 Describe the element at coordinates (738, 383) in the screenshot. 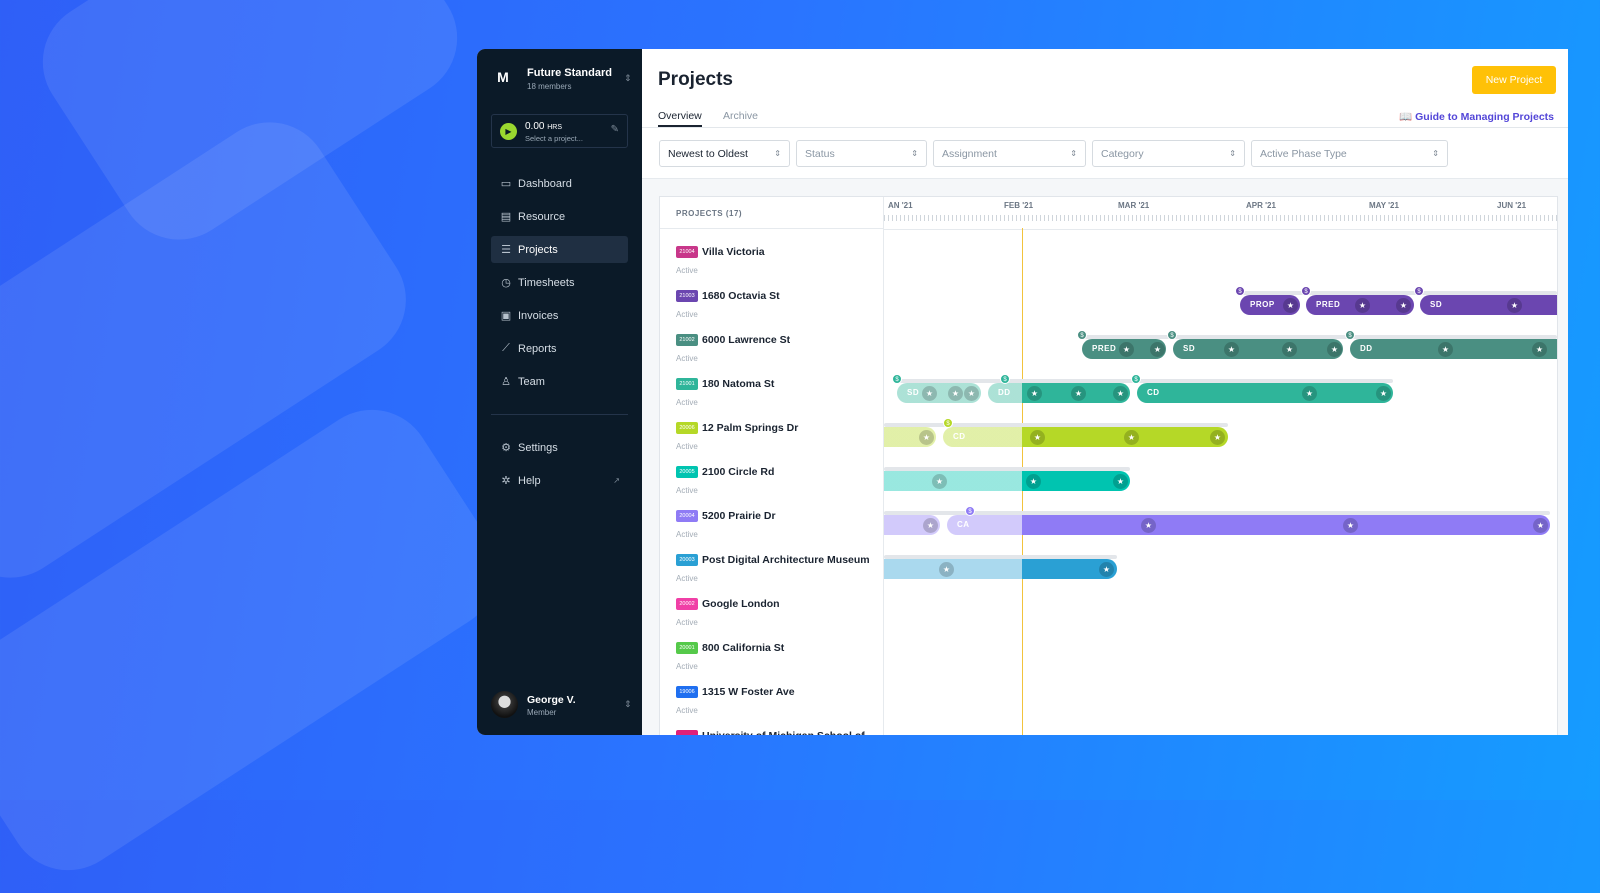

I see `project-name: 180 Natoma St` at that location.